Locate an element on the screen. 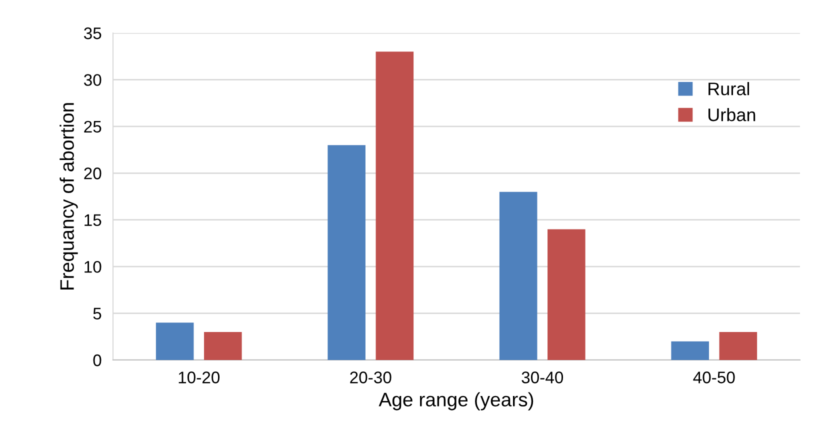  y-tick-label: 15 is located at coordinates (93, 220).